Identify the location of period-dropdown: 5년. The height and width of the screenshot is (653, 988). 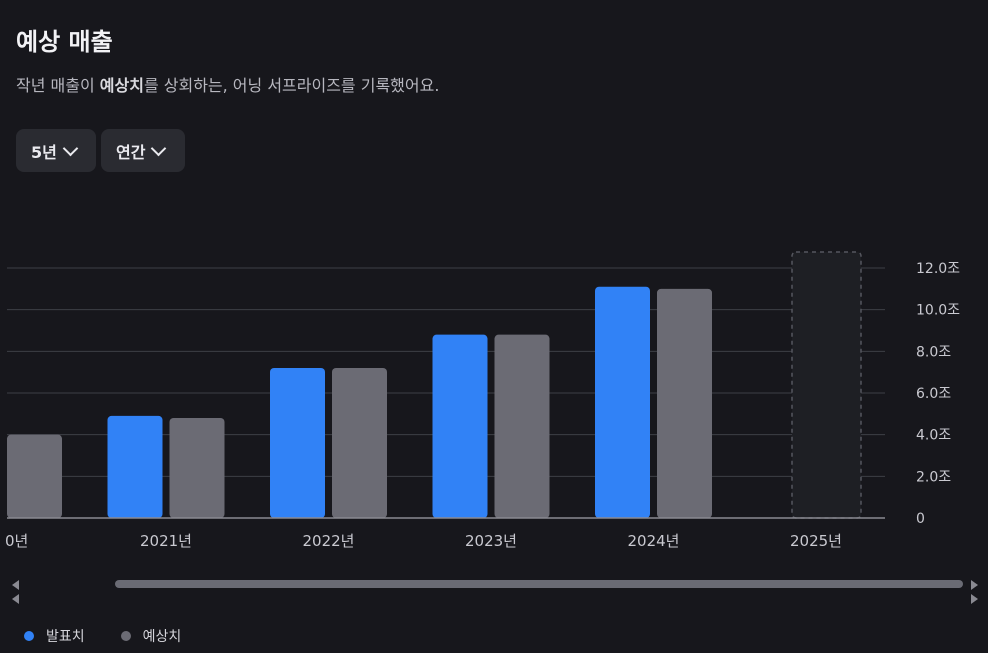
(56, 150).